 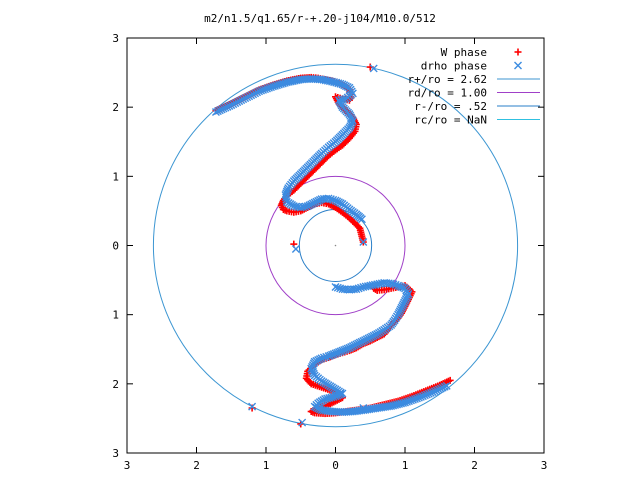 What do you see at coordinates (115, 38) in the screenshot?
I see `y-tick-label: 3` at bounding box center [115, 38].